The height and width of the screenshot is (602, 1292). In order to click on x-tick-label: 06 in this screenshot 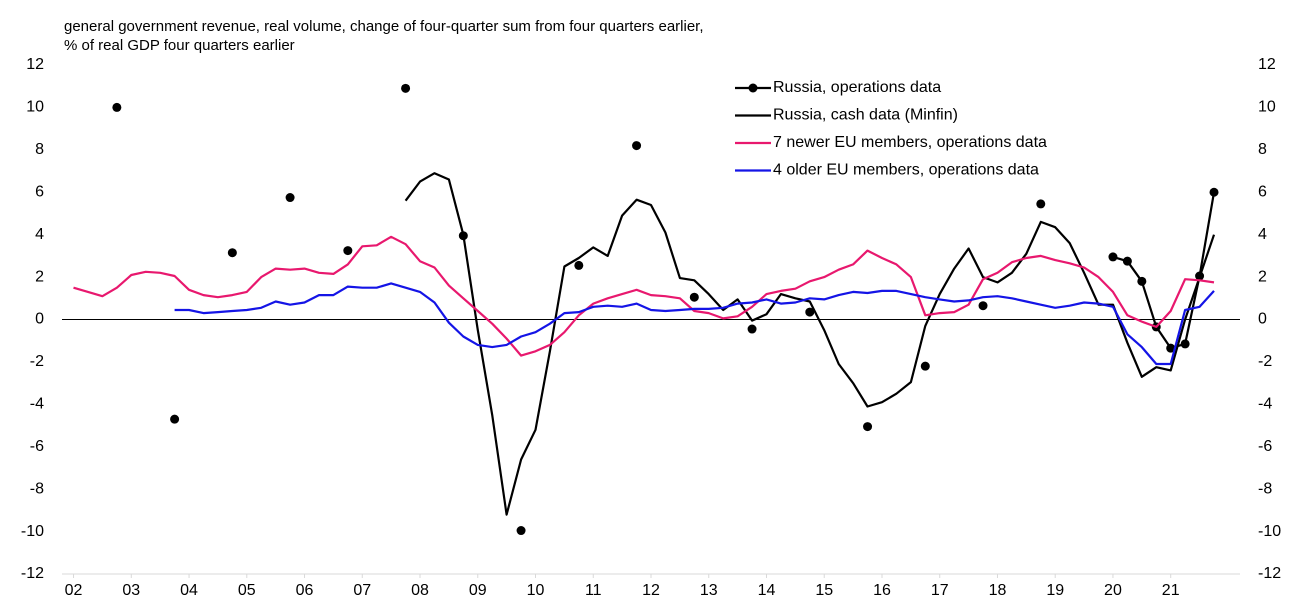, I will do `click(305, 590)`.